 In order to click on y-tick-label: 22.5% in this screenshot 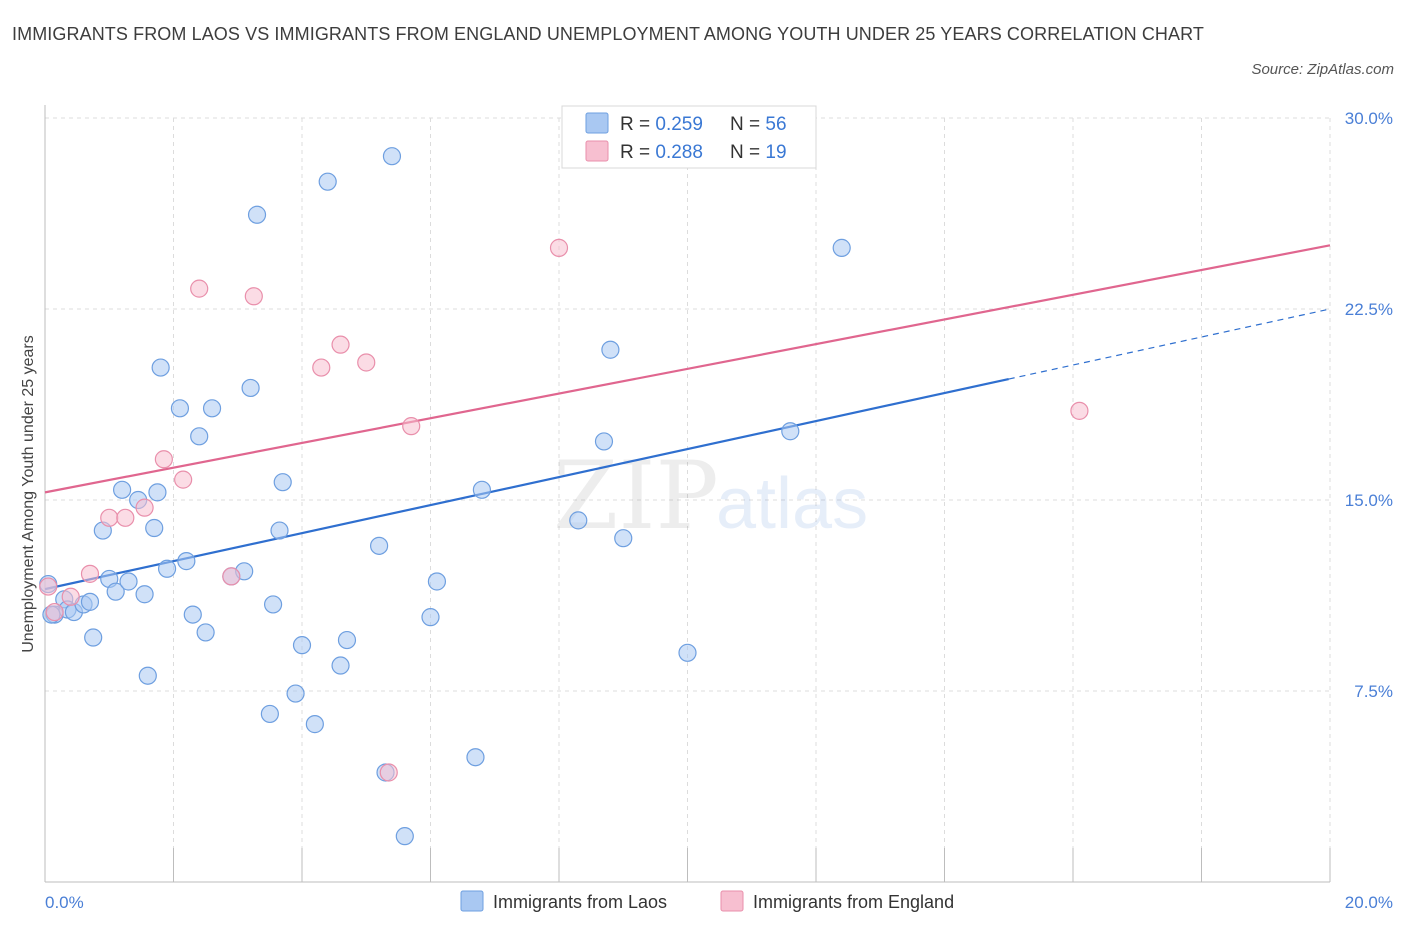, I will do `click(1369, 309)`.